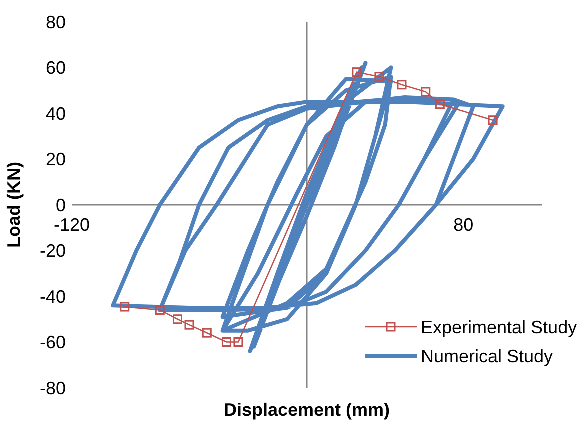 Image resolution: width=586 pixels, height=425 pixels. Describe the element at coordinates (487, 356) in the screenshot. I see `legend-label: Numerical Study` at that location.